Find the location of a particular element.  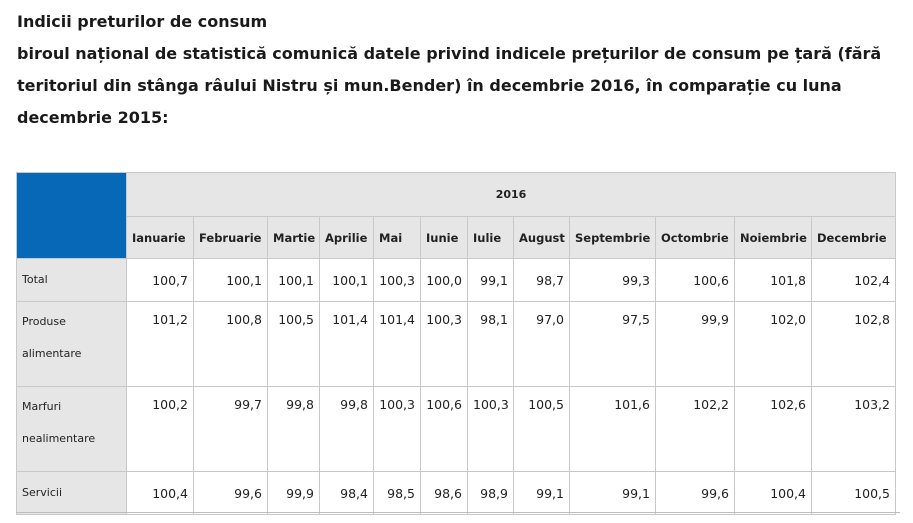

heading-line-3: decembrie 2015: is located at coordinates (93, 117).